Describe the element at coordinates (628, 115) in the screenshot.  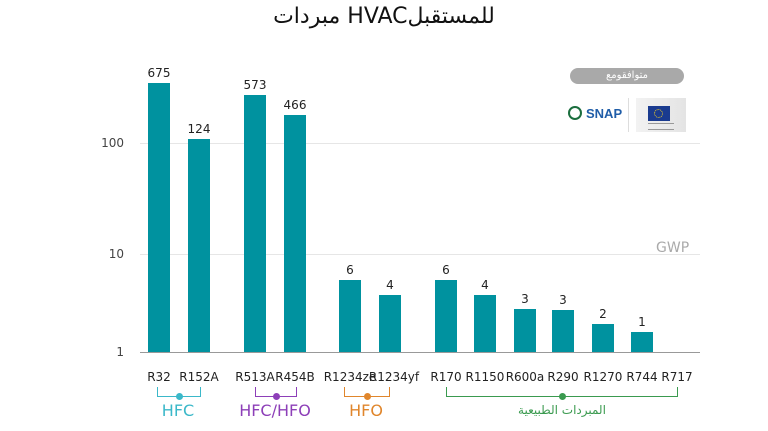
I see `logo-divider` at that location.